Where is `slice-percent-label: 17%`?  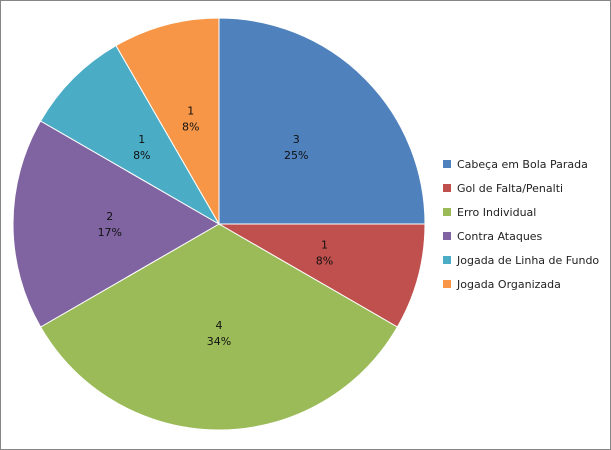 slice-percent-label: 17% is located at coordinates (110, 232).